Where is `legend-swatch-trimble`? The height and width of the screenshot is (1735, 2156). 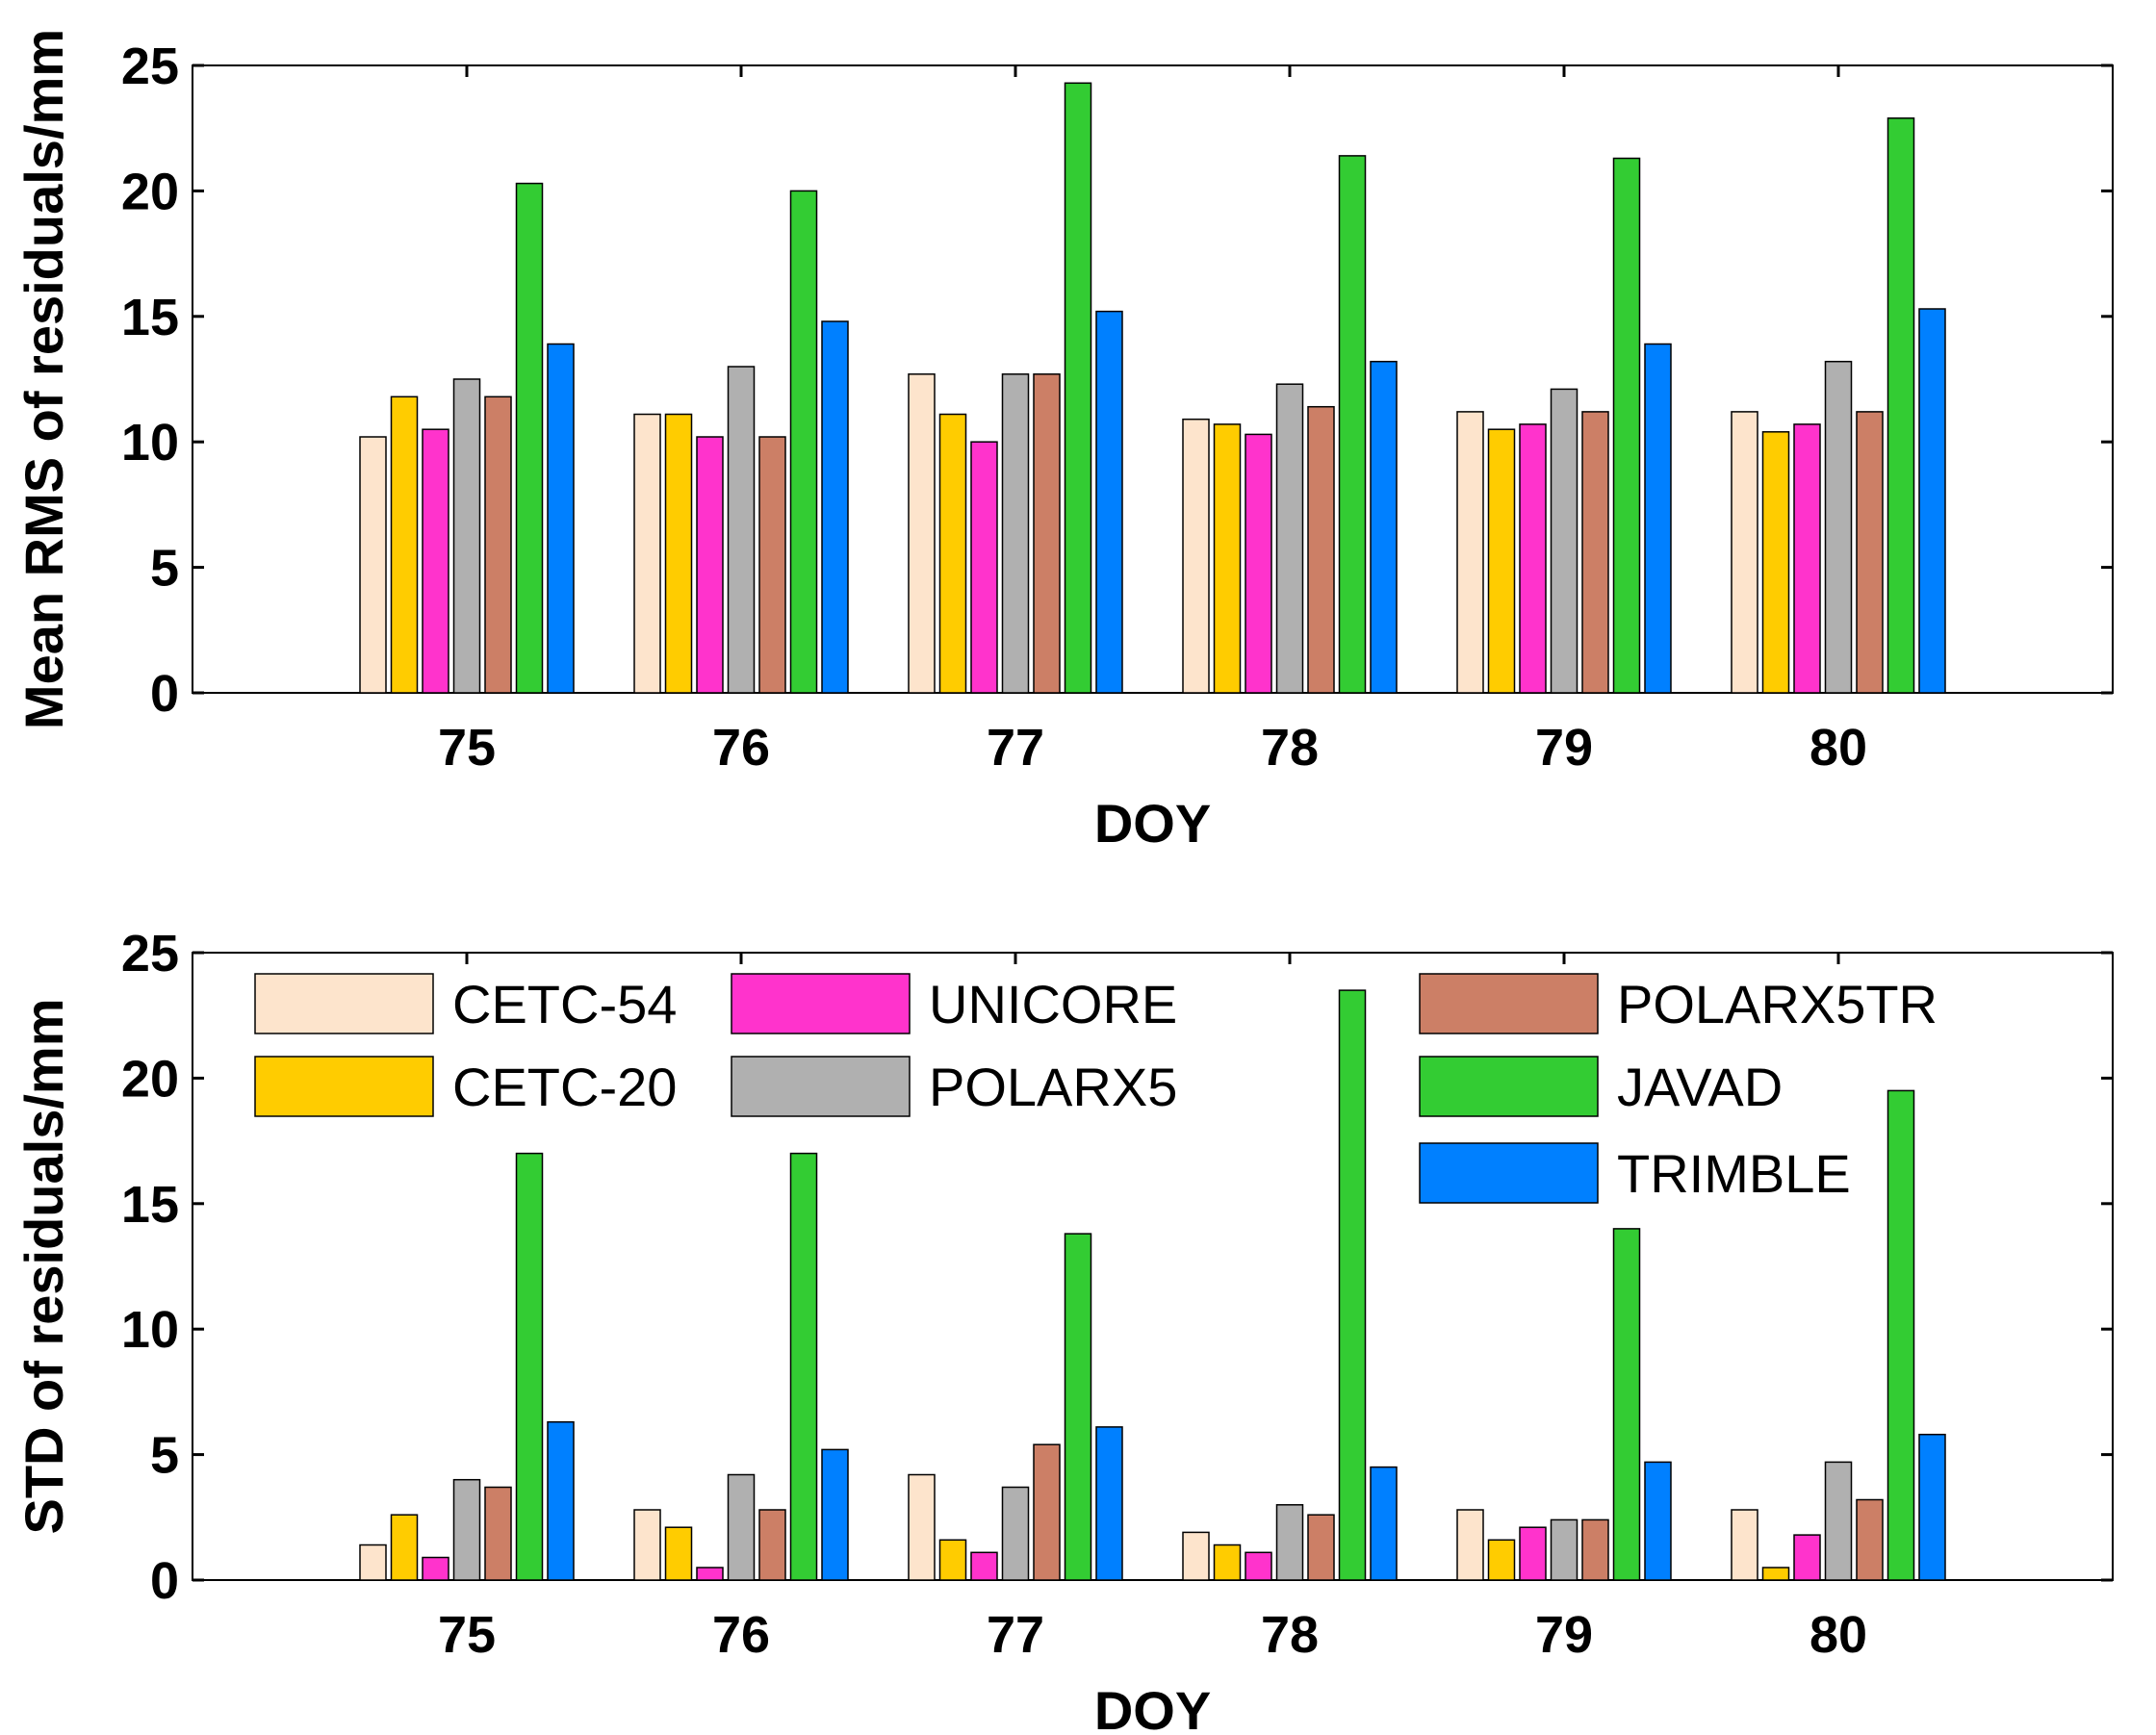 legend-swatch-trimble is located at coordinates (1509, 1173).